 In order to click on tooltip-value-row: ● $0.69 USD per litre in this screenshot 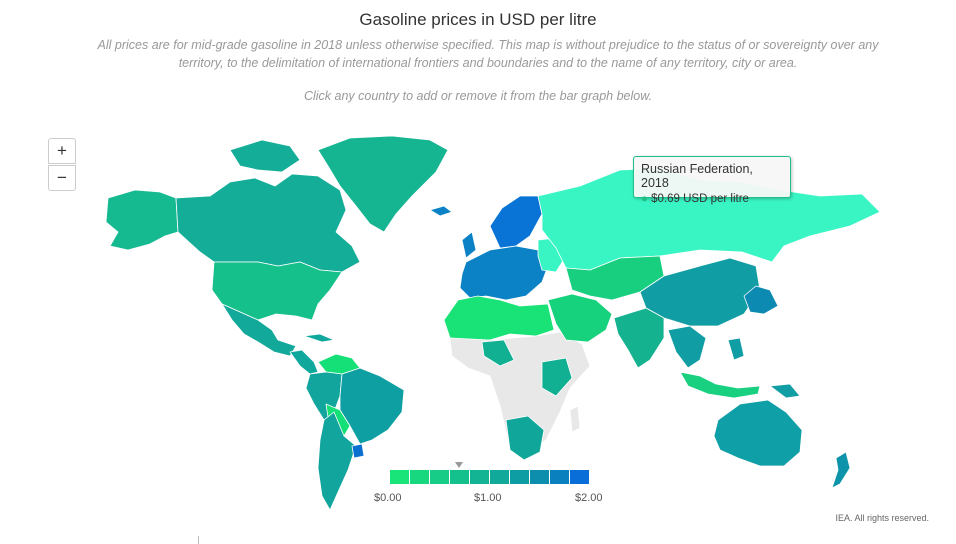, I will do `click(712, 199)`.